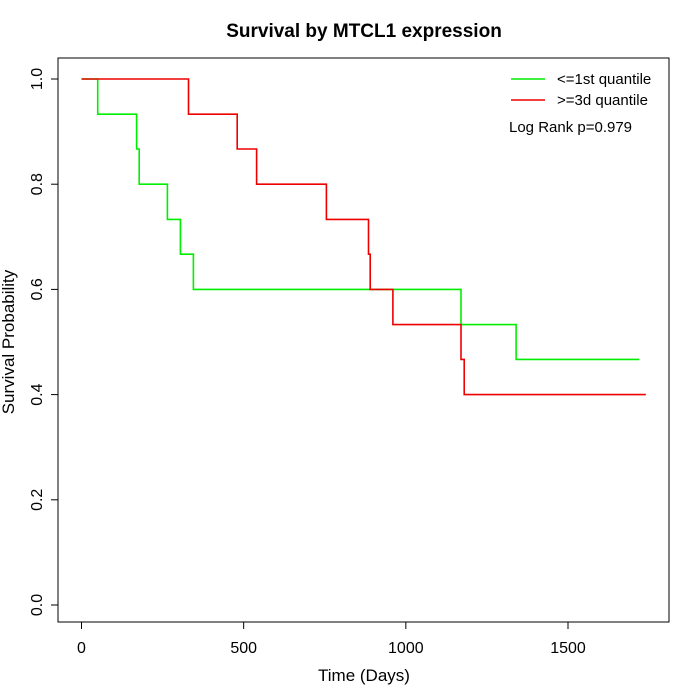 This screenshot has width=700, height=700. What do you see at coordinates (37, 394) in the screenshot?
I see `y-tick-label: 0.4` at bounding box center [37, 394].